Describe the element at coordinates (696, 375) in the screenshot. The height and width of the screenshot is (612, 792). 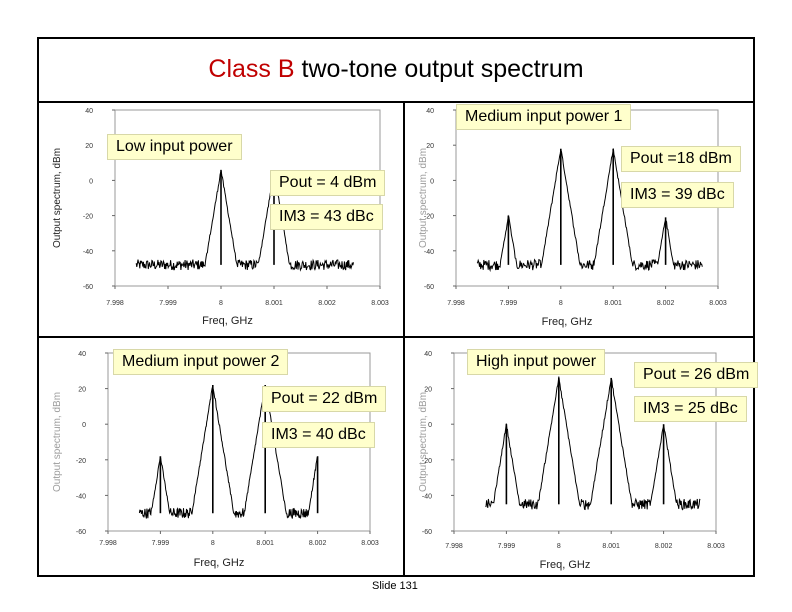
I see `callout-pout-high: Pout = 26 dBm` at that location.